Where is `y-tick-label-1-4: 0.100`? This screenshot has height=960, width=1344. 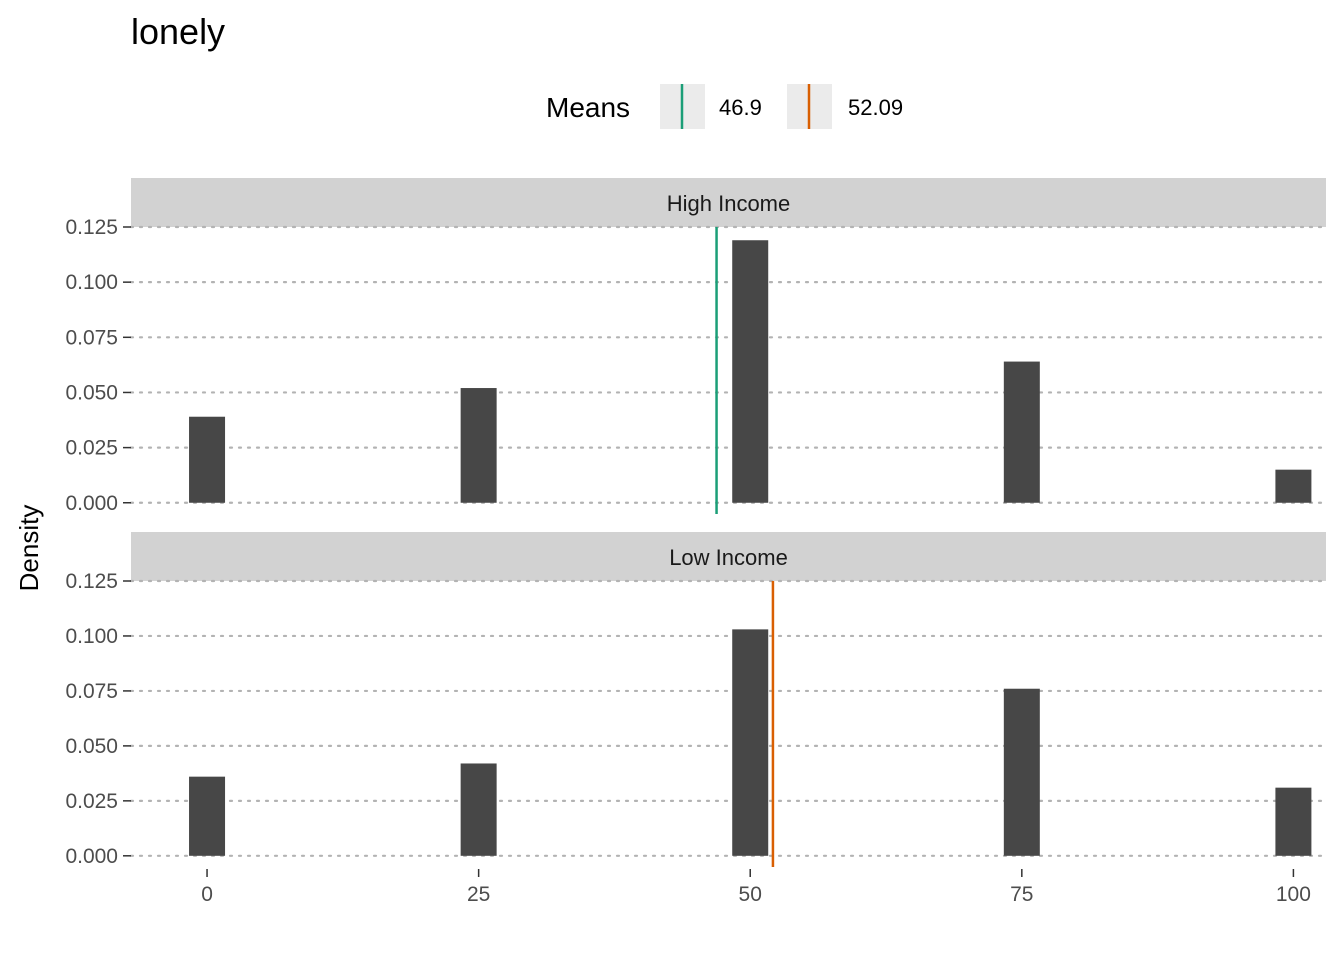
y-tick-label-1-4: 0.100 is located at coordinates (91, 636).